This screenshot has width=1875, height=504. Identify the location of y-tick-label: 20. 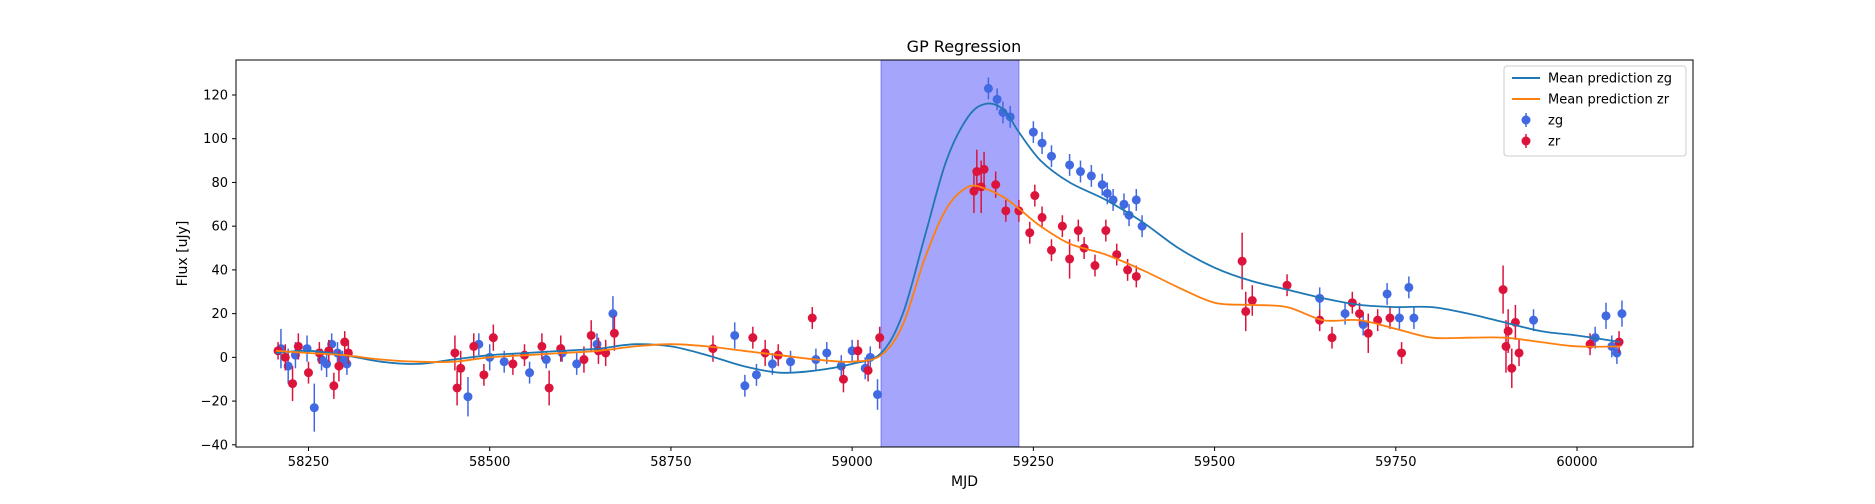
(219, 314).